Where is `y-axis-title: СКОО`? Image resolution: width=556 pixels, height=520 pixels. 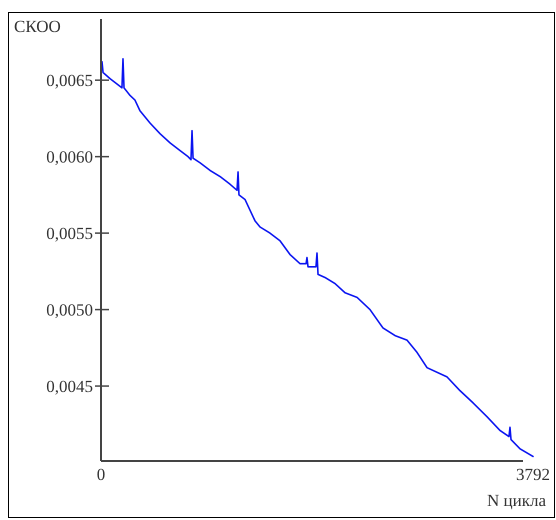 y-axis-title: СКОО is located at coordinates (37, 26).